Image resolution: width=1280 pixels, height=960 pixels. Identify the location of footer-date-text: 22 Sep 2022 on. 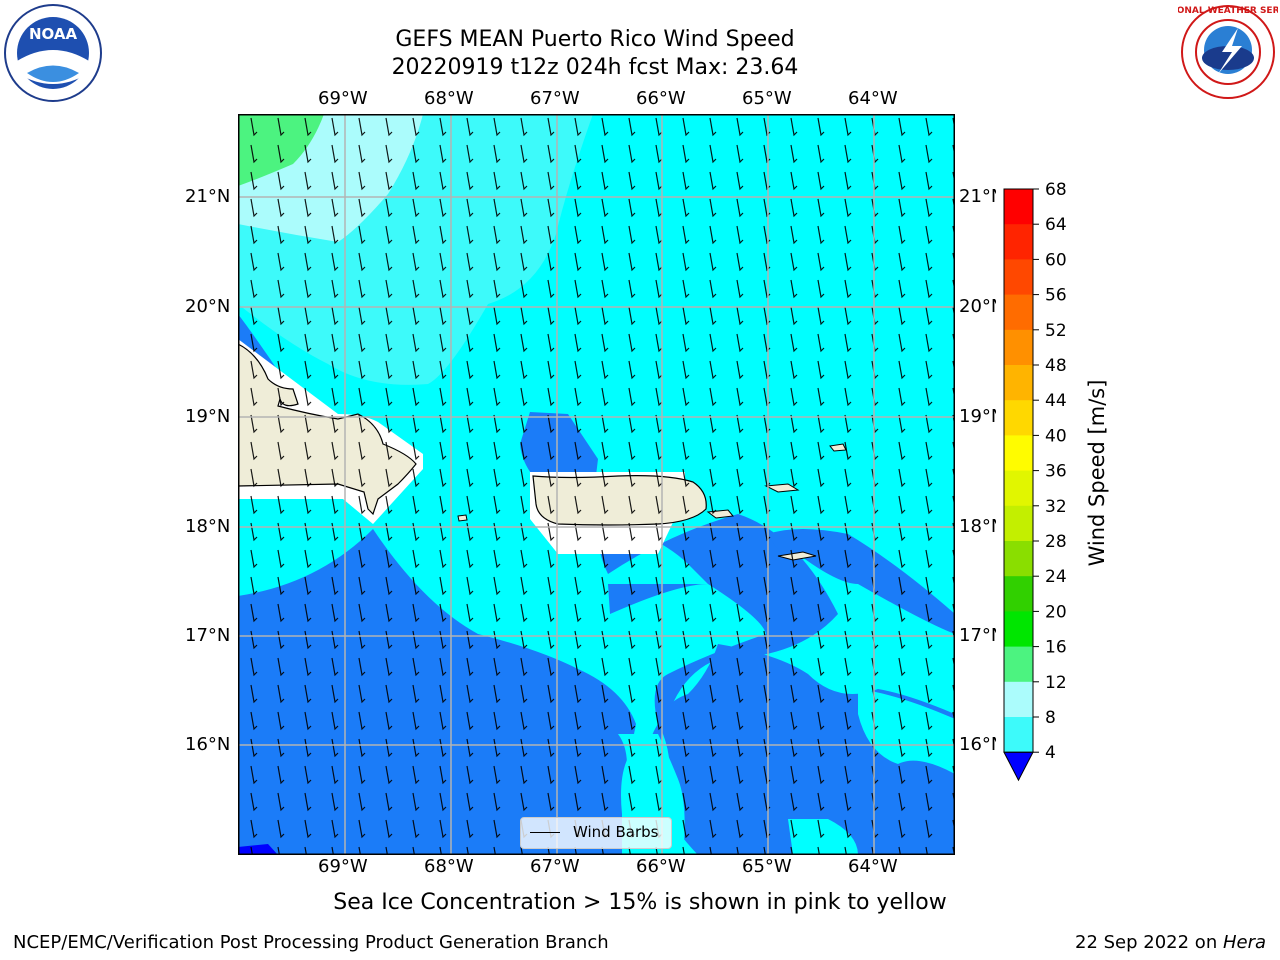
(1149, 942).